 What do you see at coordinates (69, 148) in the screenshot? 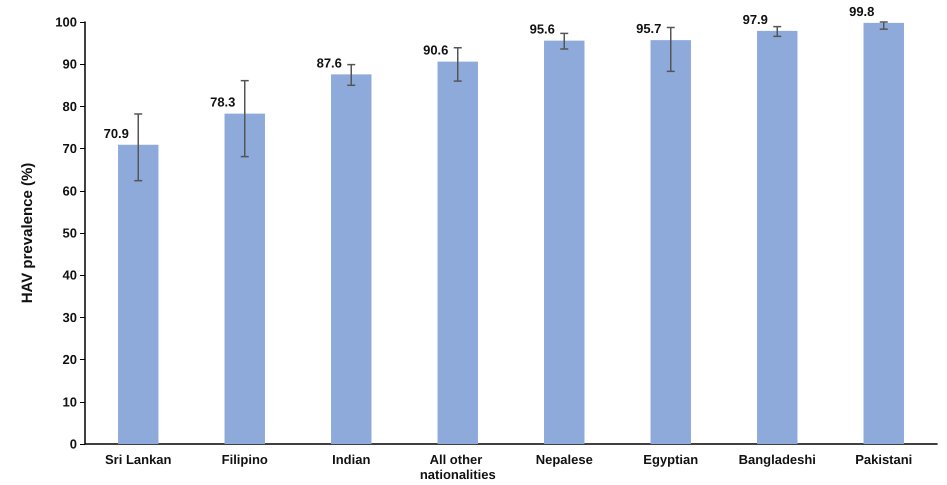
I see `y-tick-label: 70` at bounding box center [69, 148].